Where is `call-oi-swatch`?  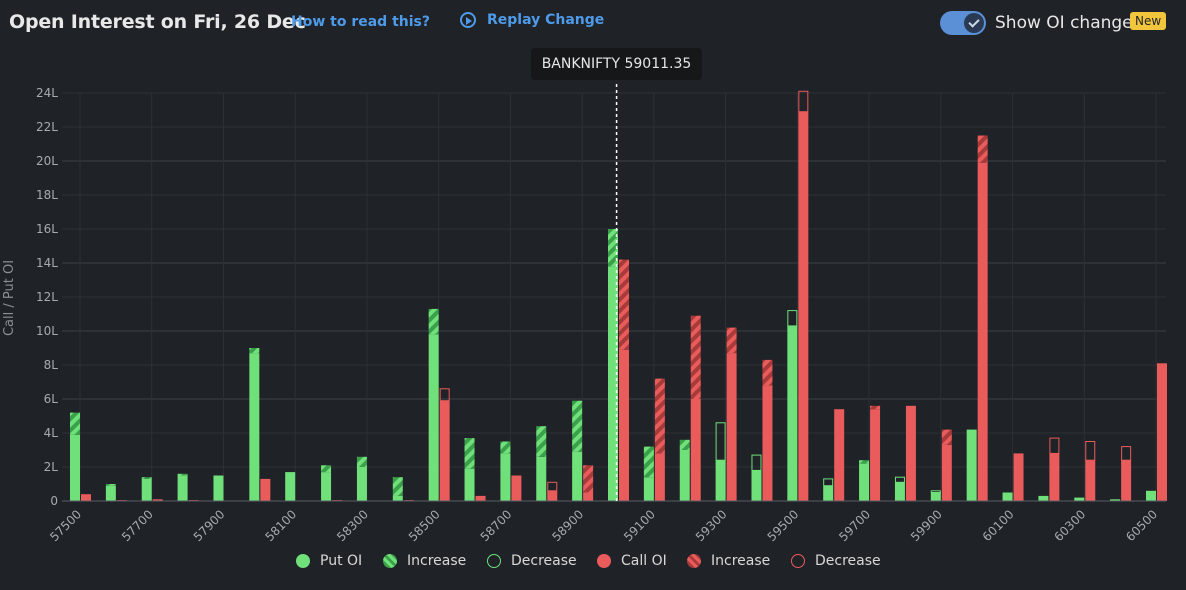 call-oi-swatch is located at coordinates (604, 561).